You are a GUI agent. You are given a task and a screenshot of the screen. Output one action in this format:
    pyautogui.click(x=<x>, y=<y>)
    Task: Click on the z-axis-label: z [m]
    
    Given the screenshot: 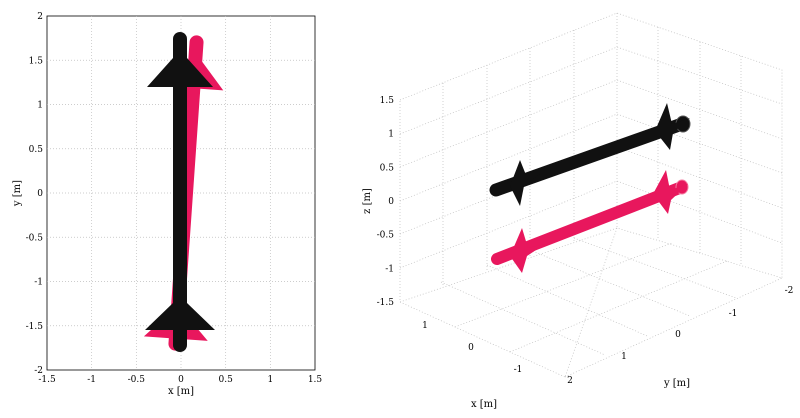 What is the action you would take?
    pyautogui.click(x=367, y=201)
    